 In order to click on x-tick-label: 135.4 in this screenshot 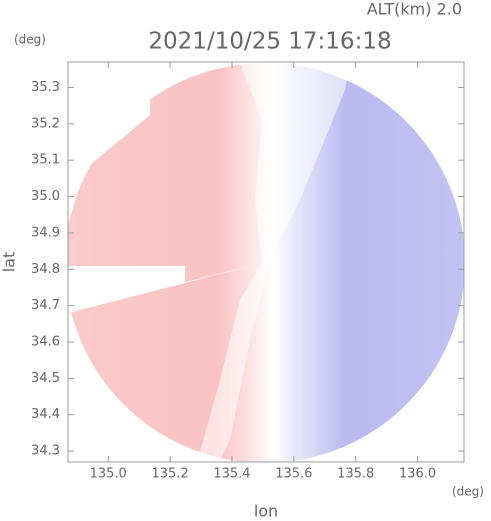, I will do `click(231, 474)`.